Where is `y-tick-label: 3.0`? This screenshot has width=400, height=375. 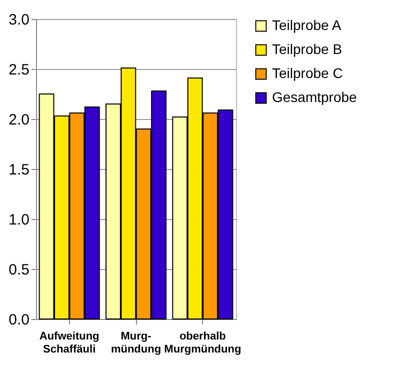 y-tick-label: 3.0 is located at coordinates (19, 20).